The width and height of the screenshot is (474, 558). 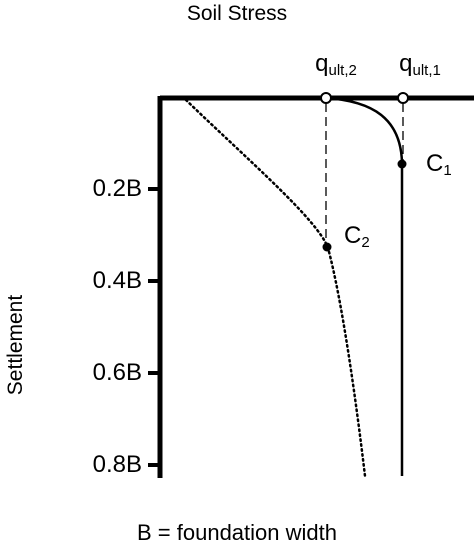 I want to click on qult1-label: qult,1, so click(x=420, y=64).